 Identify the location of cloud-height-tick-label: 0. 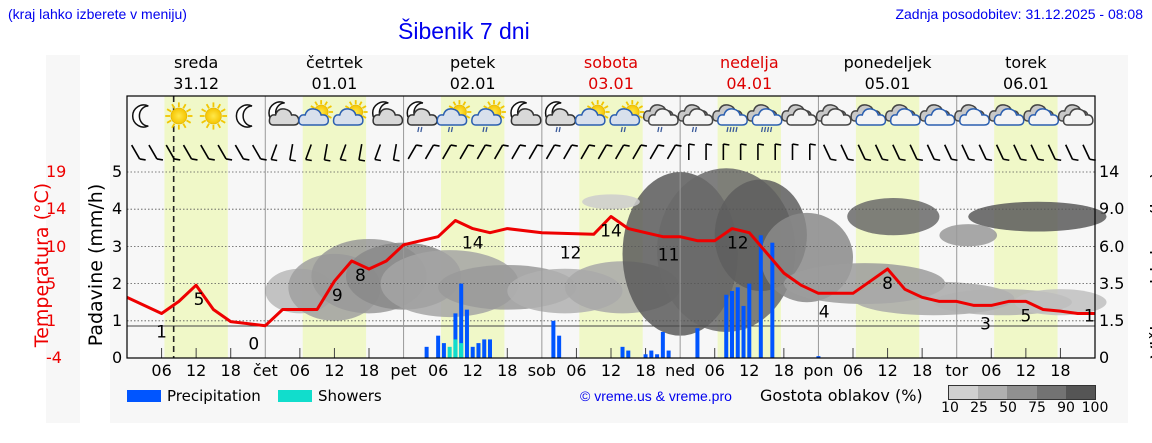
(1104, 357).